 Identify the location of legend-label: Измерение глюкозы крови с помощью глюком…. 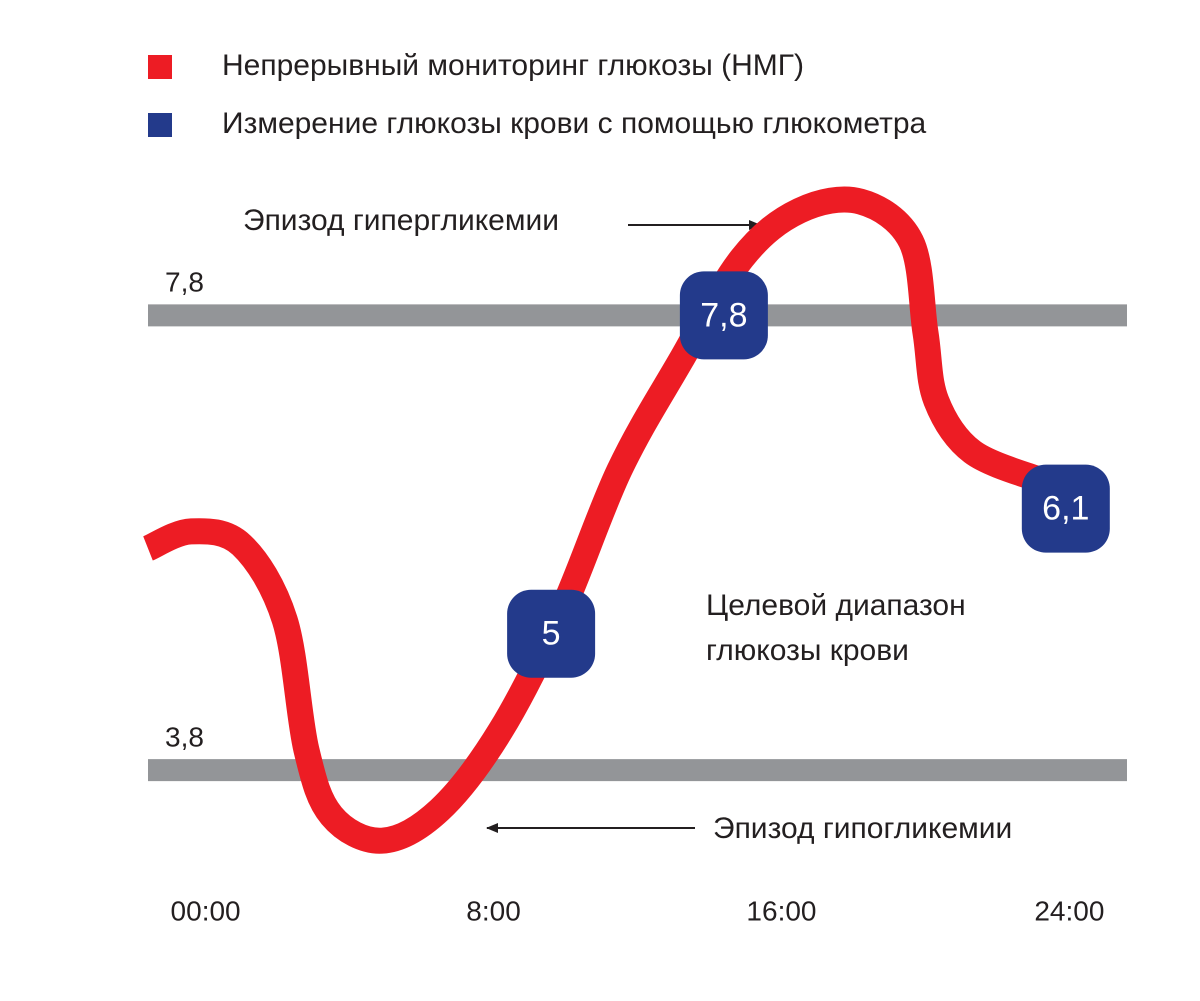
(574, 123).